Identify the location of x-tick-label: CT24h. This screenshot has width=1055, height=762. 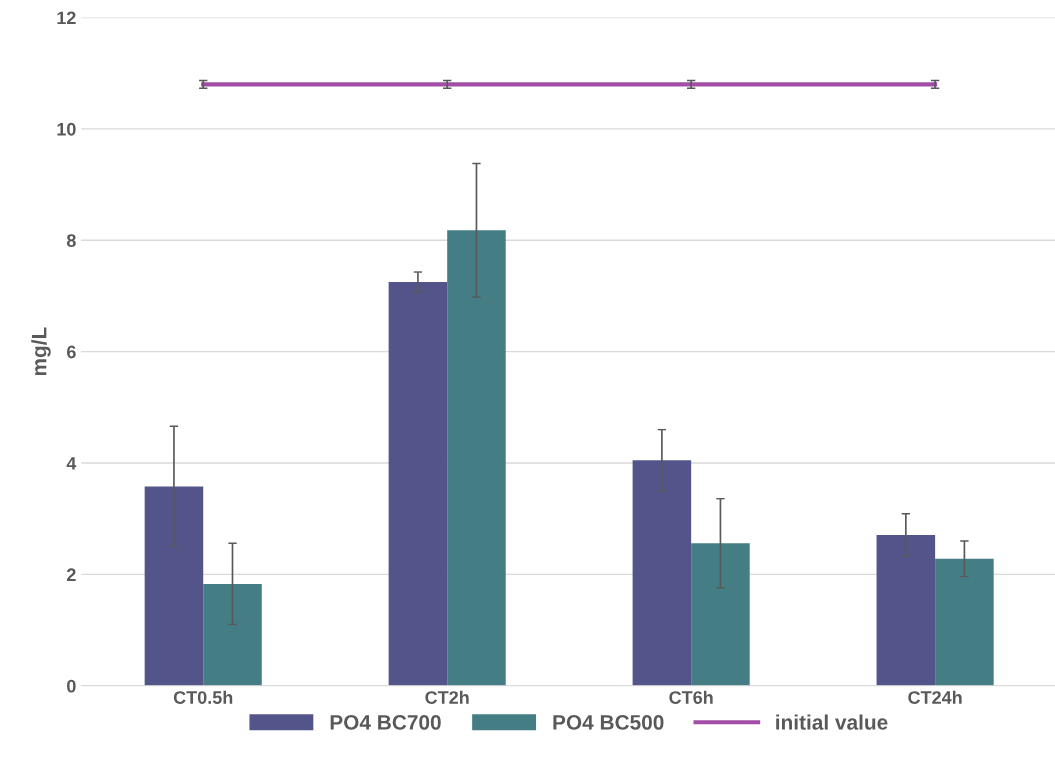
(935, 697).